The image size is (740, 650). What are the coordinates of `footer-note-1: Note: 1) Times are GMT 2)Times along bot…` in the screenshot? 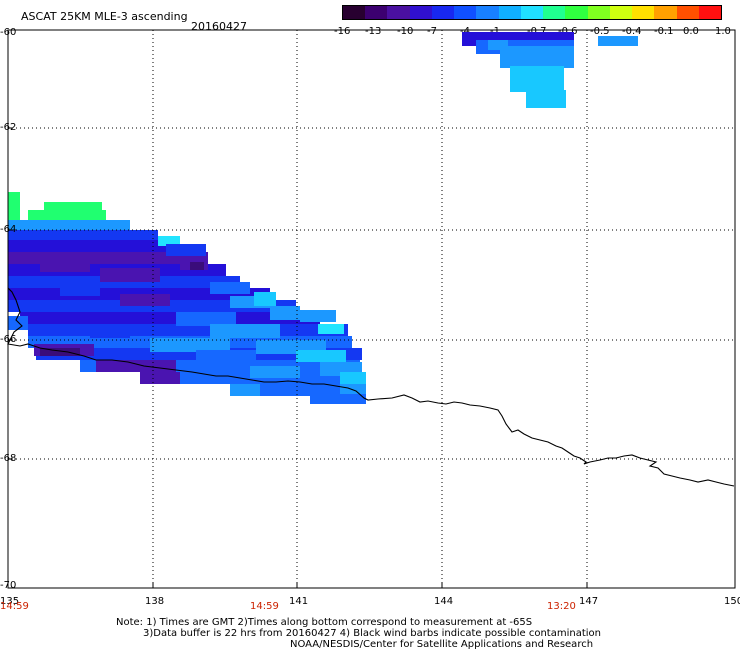 It's located at (324, 622).